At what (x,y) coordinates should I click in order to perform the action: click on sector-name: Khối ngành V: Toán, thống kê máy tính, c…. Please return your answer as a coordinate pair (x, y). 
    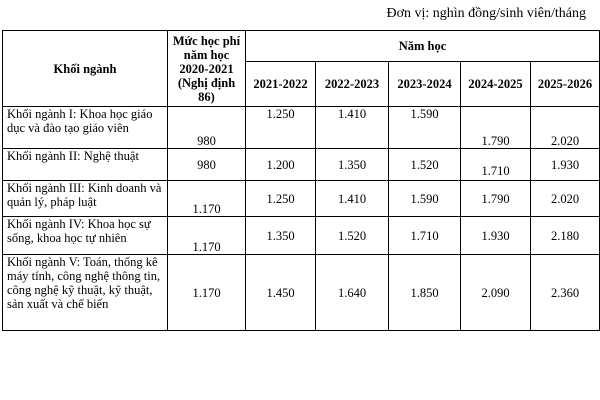
    Looking at the image, I should click on (85, 292).